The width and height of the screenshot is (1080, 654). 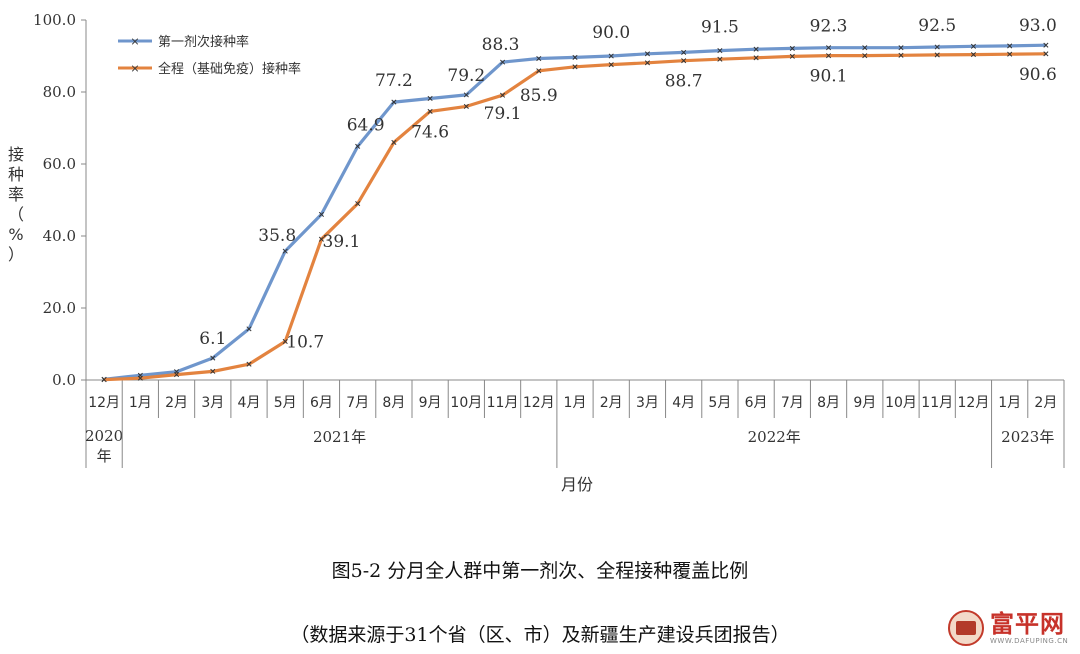 I want to click on data-label-first-dose: 35.8, so click(x=277, y=236).